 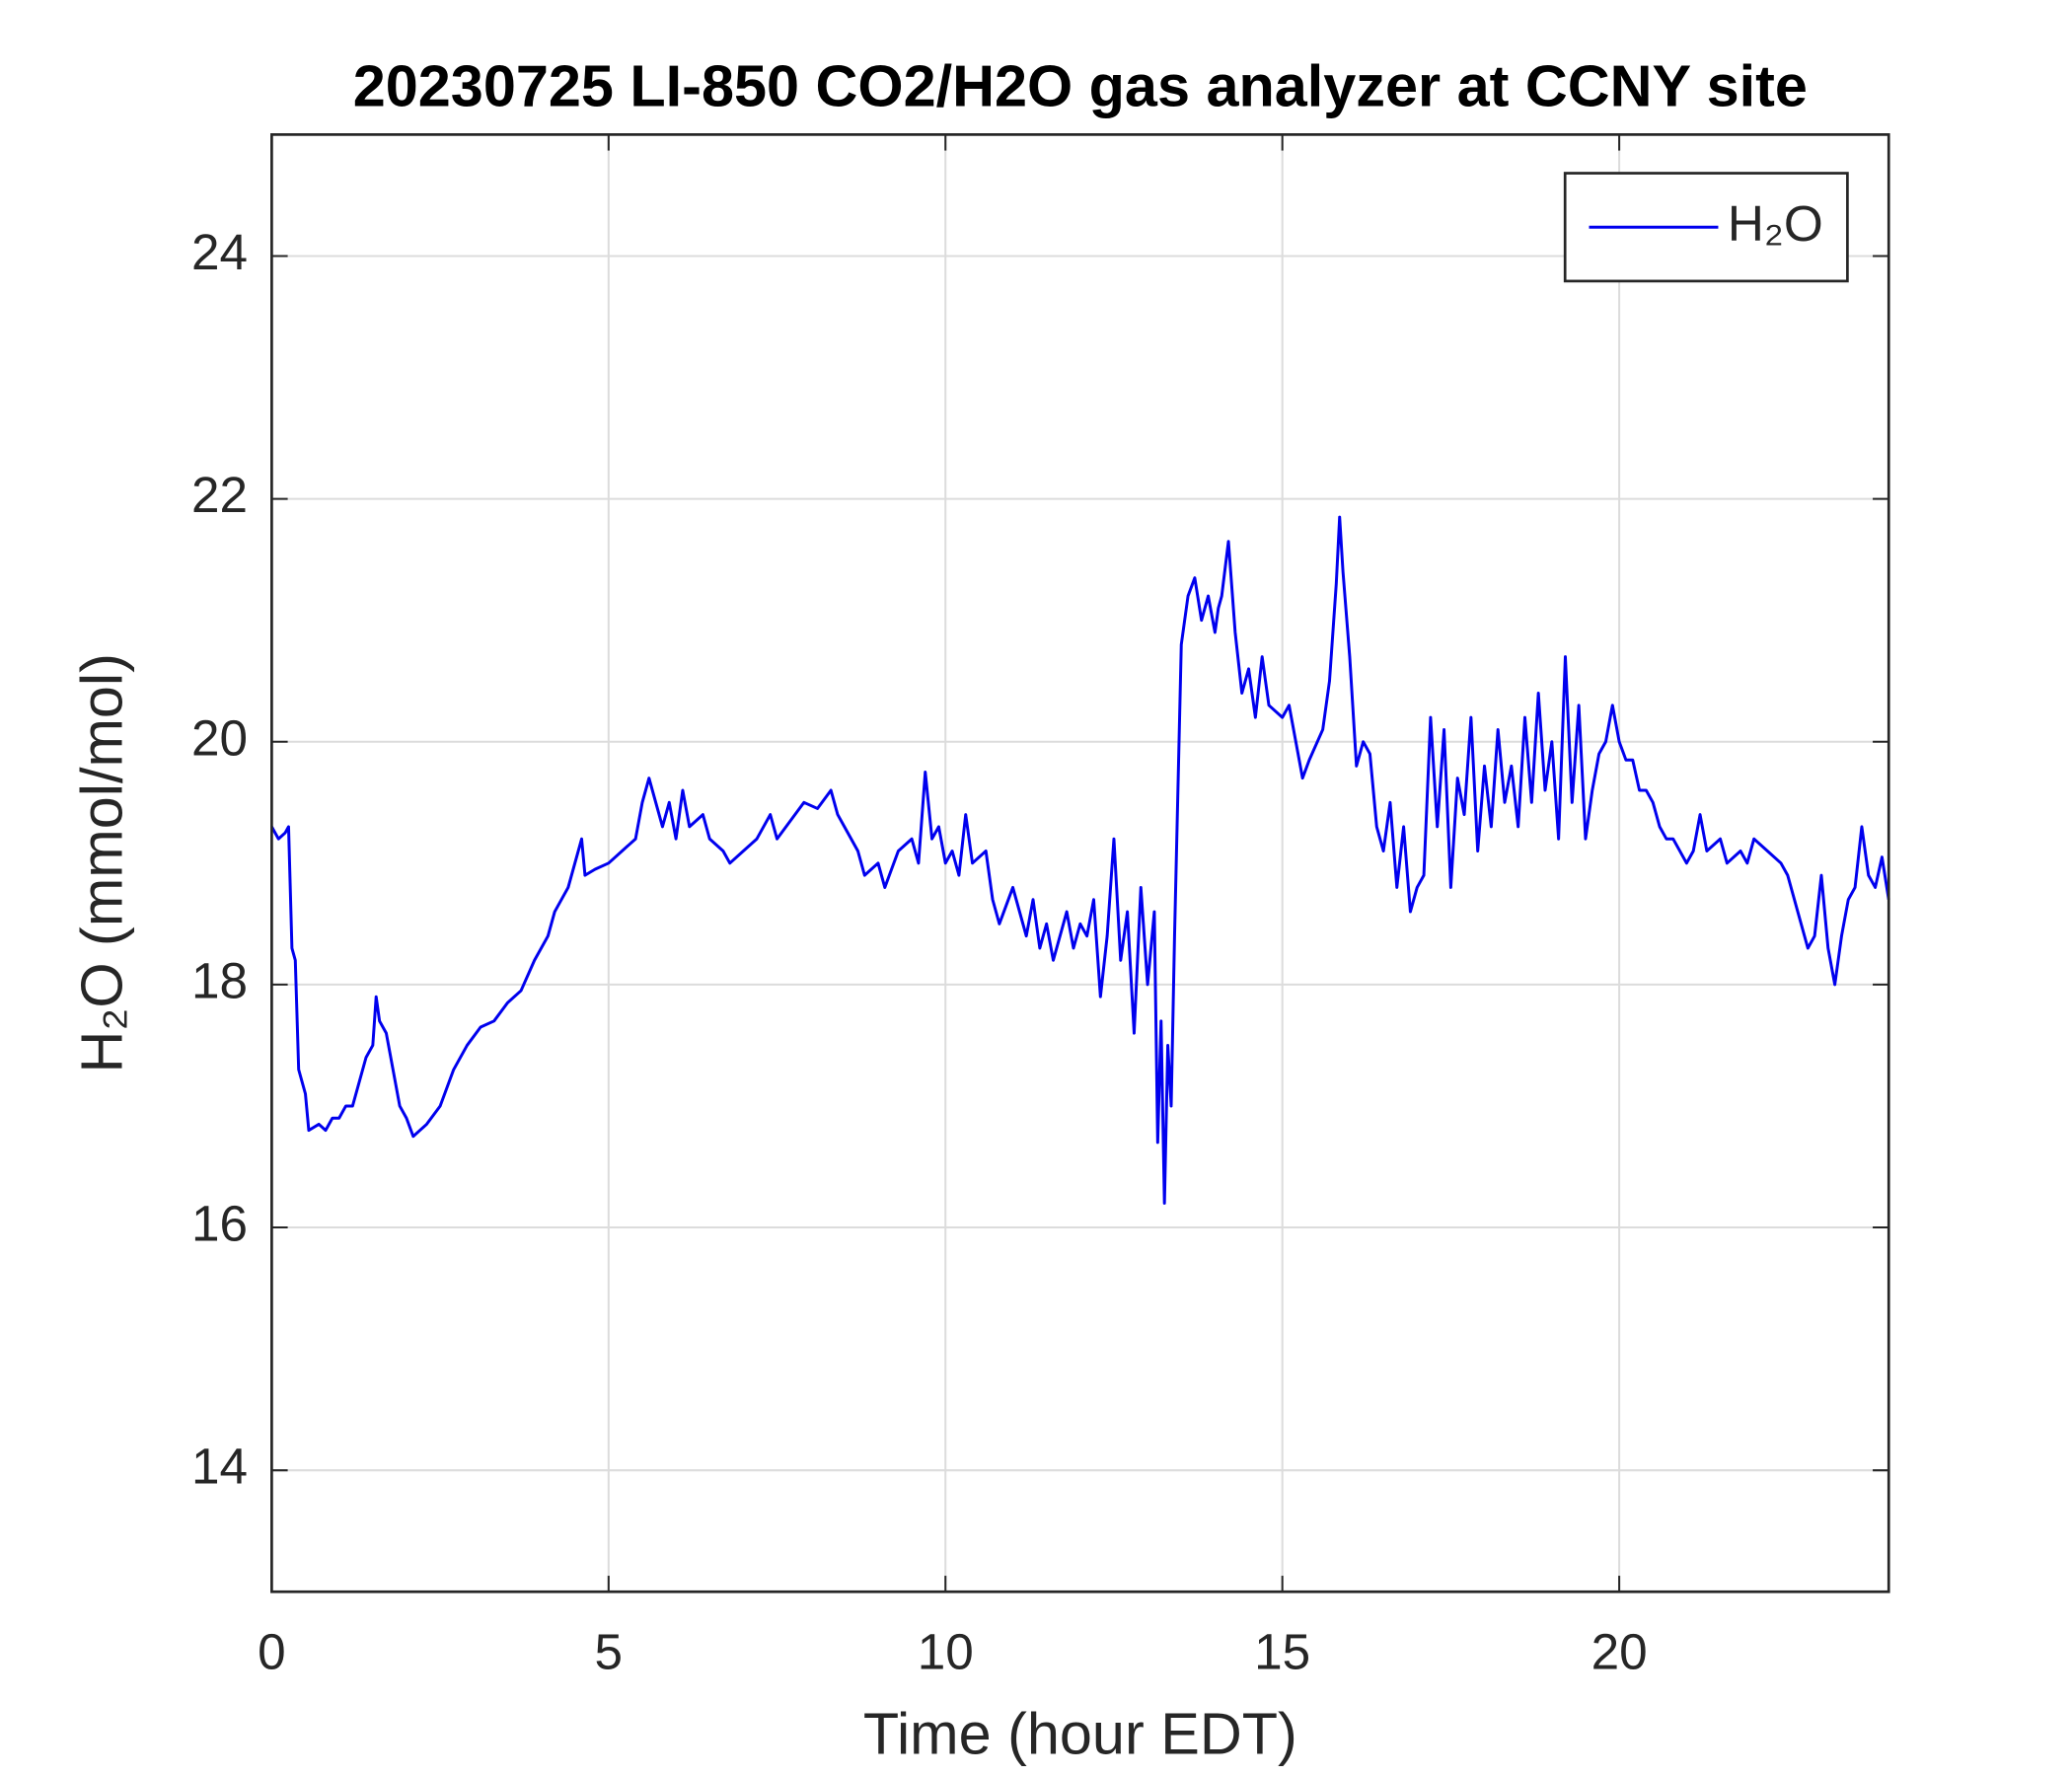 What do you see at coordinates (219, 1224) in the screenshot?
I see `y-tick-label: 16` at bounding box center [219, 1224].